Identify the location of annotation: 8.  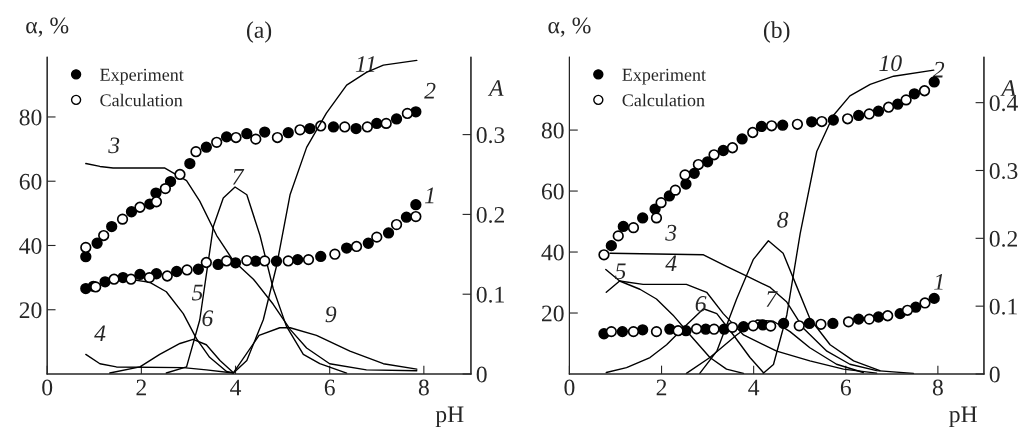
(783, 219).